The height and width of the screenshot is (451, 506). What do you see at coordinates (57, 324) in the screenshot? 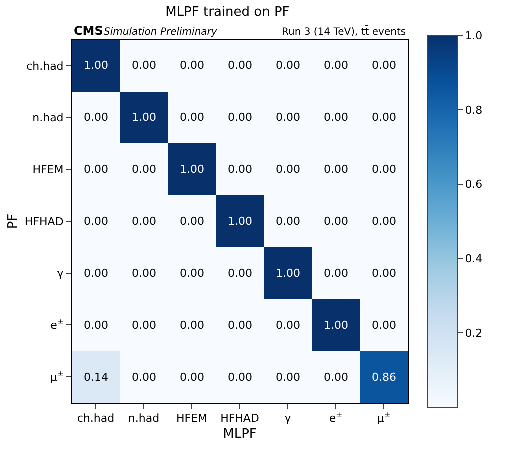
I see `y-tick-label: e$^{±}$` at bounding box center [57, 324].